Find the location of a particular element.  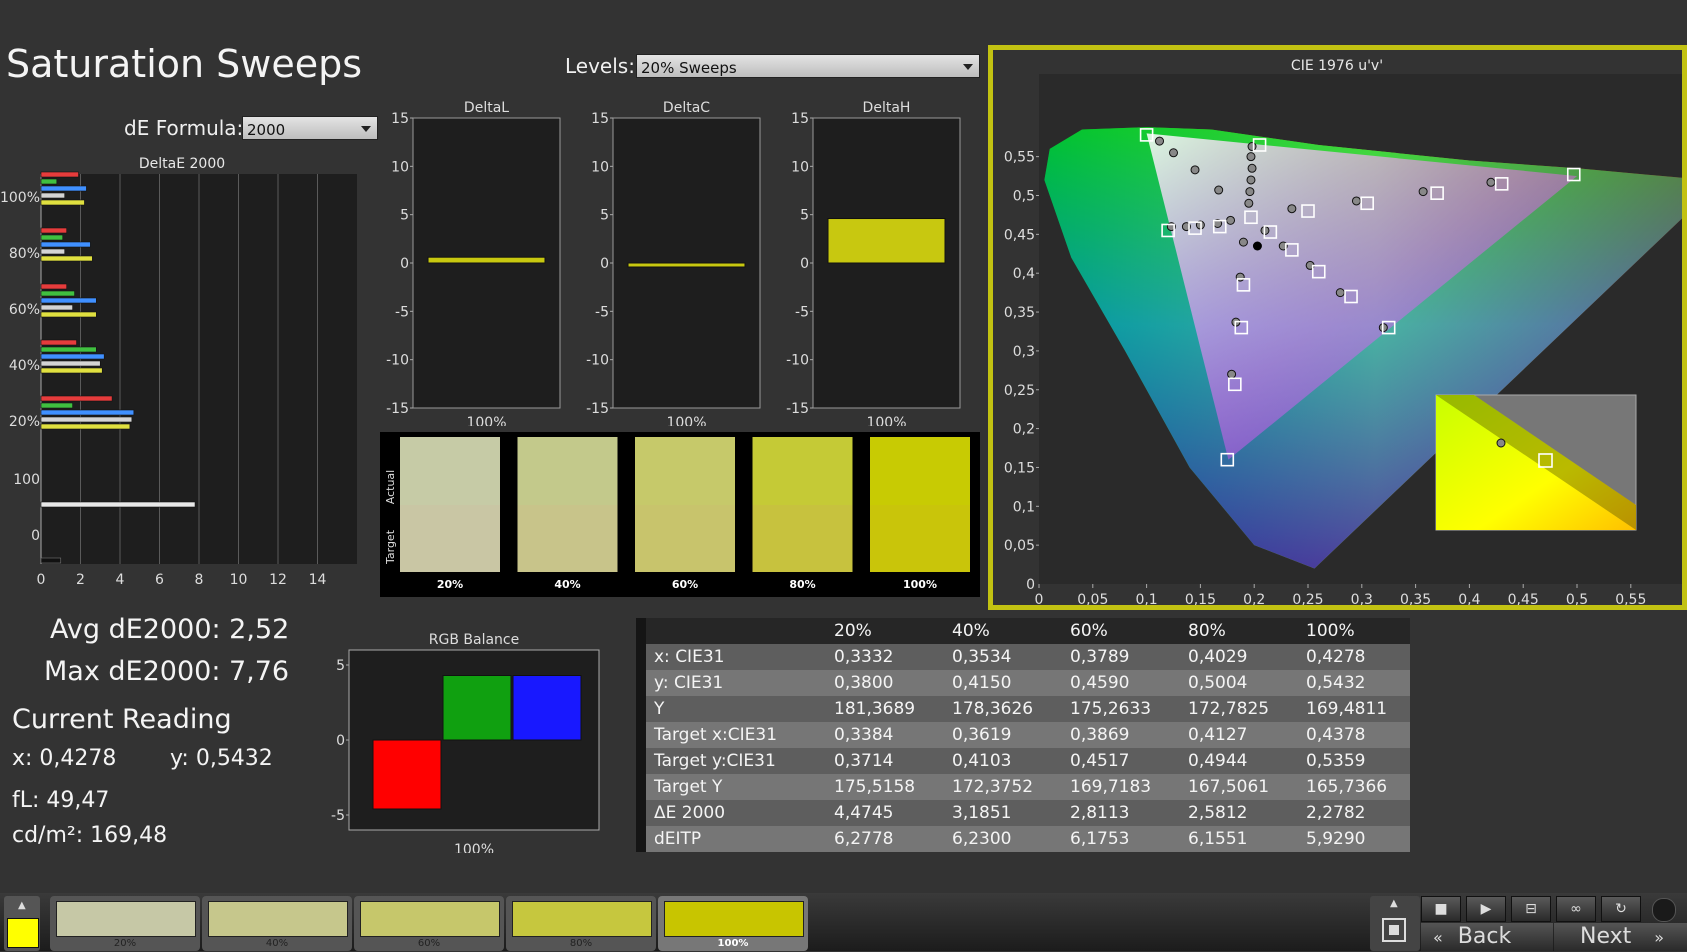

deltae-title: DeltaE 2000 is located at coordinates (182, 164).